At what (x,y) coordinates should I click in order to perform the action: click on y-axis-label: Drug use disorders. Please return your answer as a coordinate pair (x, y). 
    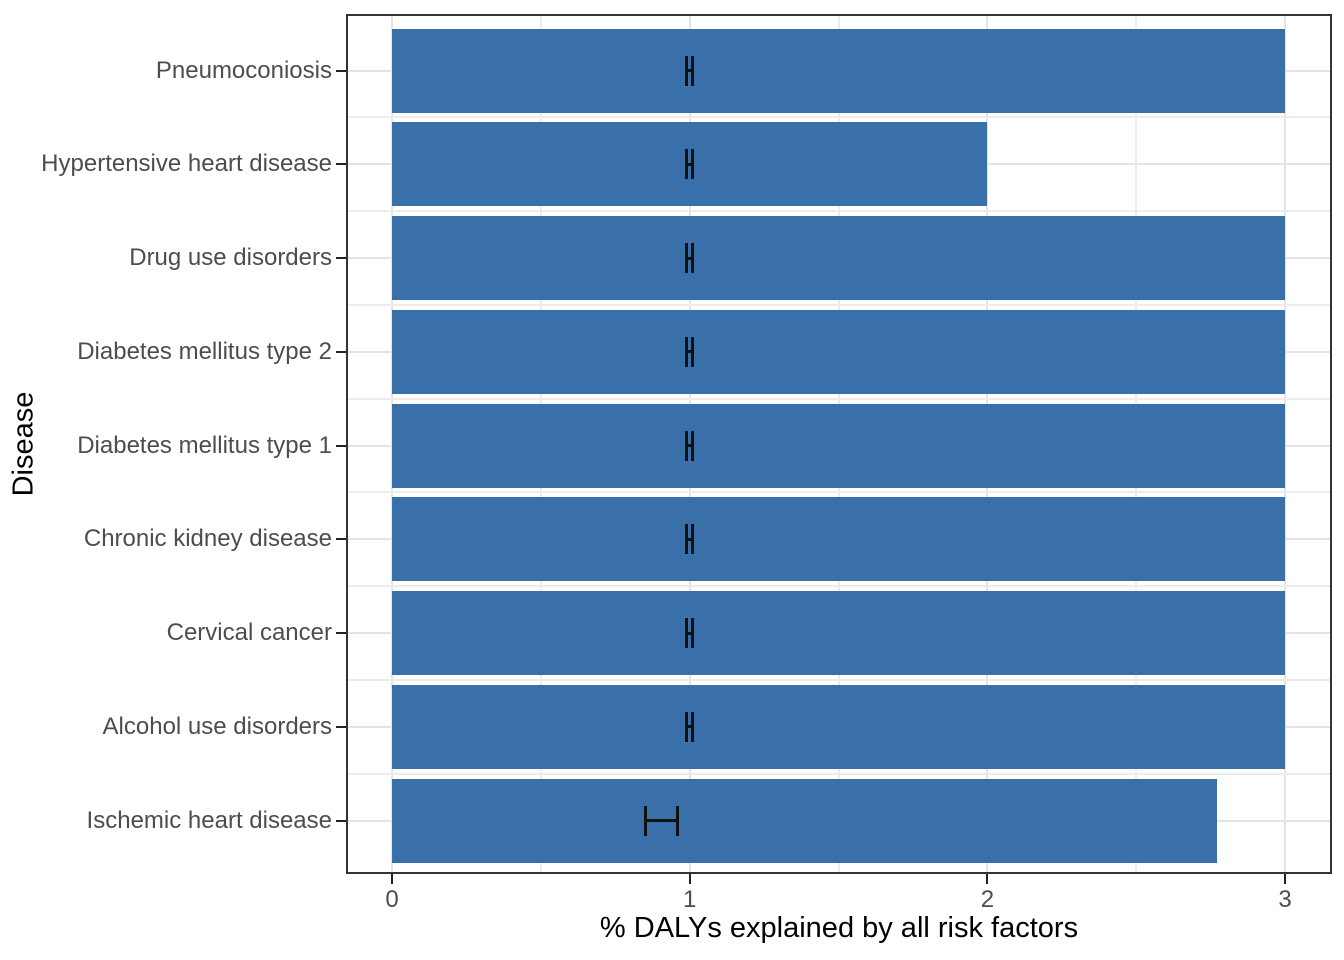
    Looking at the image, I should click on (230, 257).